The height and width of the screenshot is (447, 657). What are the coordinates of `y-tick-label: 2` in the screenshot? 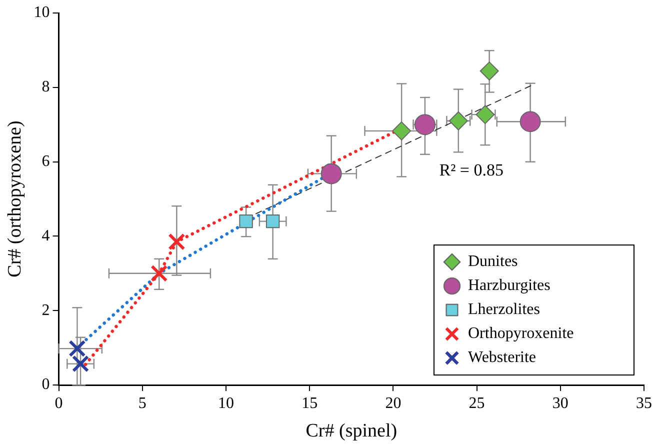 It's located at (46, 310).